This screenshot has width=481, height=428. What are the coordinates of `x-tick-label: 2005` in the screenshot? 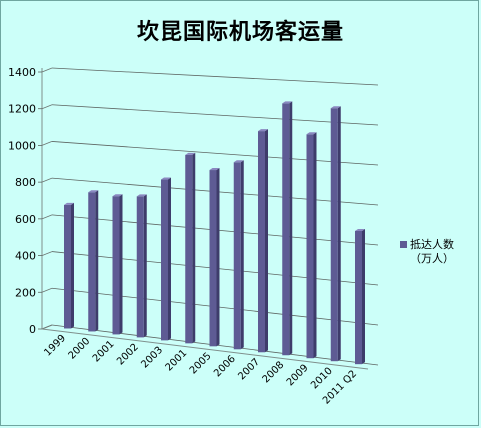 It's located at (201, 364).